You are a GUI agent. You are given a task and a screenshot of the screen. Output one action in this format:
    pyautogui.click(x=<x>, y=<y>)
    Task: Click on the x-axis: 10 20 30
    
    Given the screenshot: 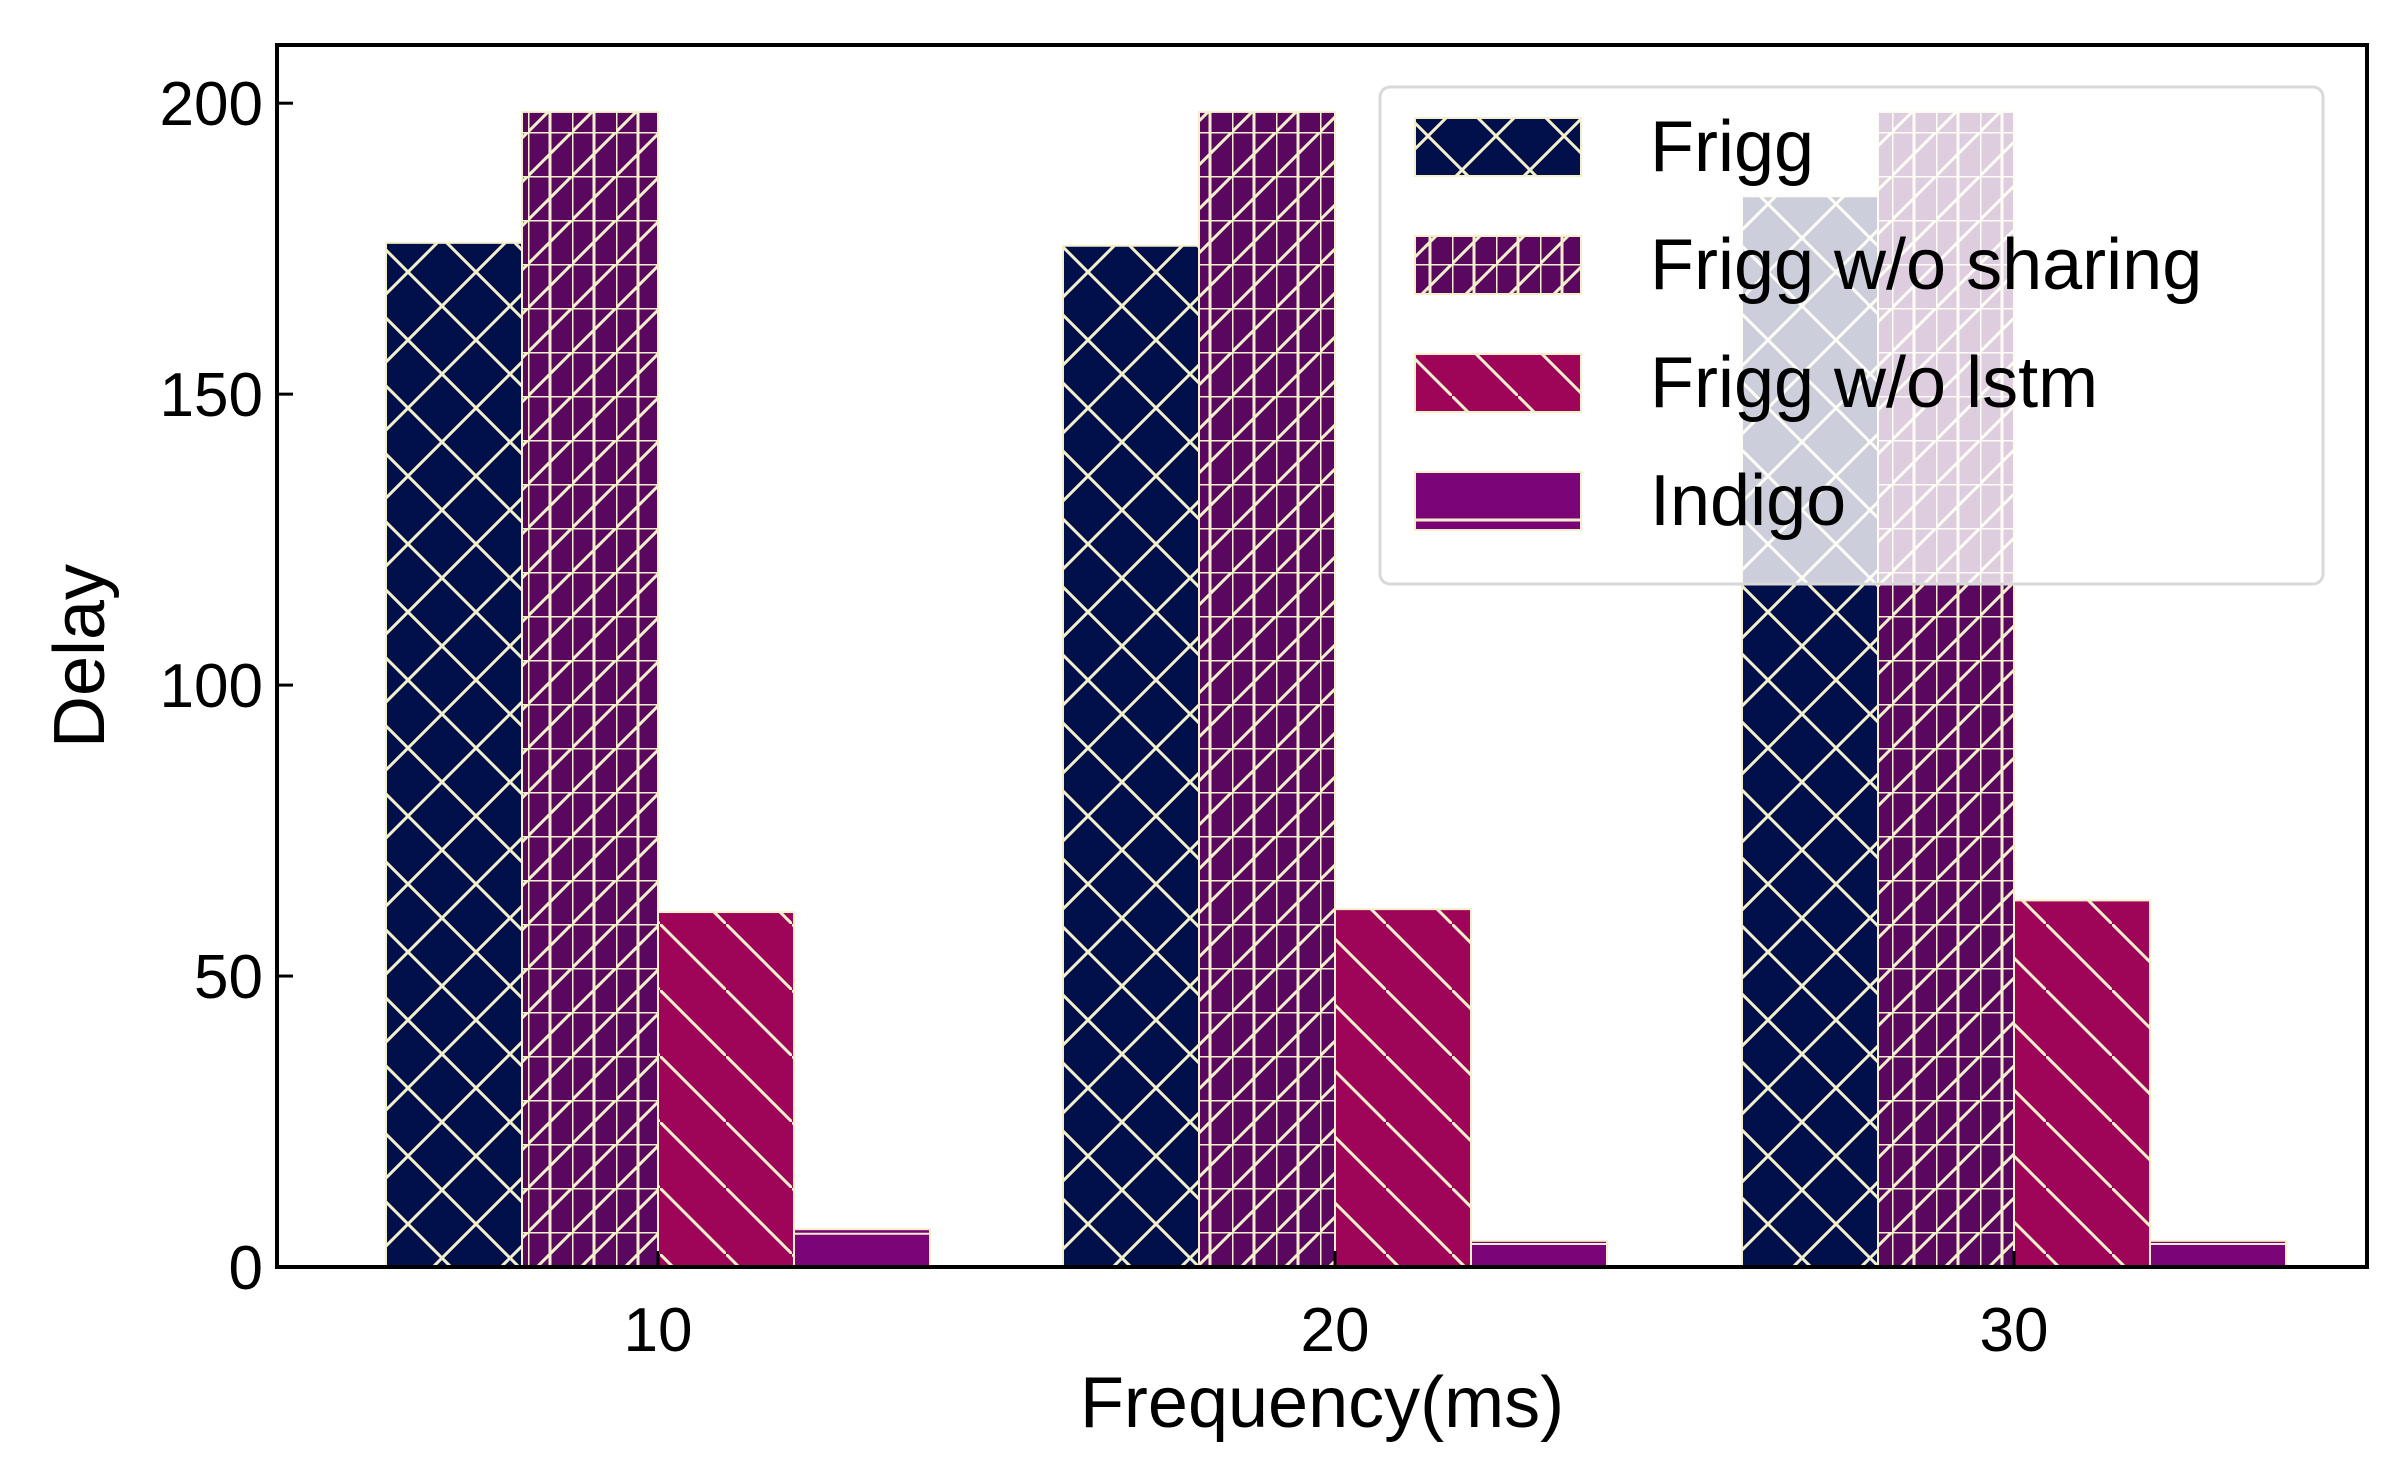 What is the action you would take?
    pyautogui.click(x=1336, y=1308)
    